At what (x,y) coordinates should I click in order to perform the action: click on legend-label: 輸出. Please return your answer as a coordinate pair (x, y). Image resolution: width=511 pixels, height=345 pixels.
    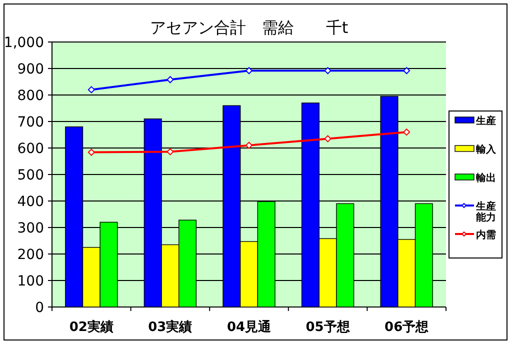
    Looking at the image, I should click on (485, 178).